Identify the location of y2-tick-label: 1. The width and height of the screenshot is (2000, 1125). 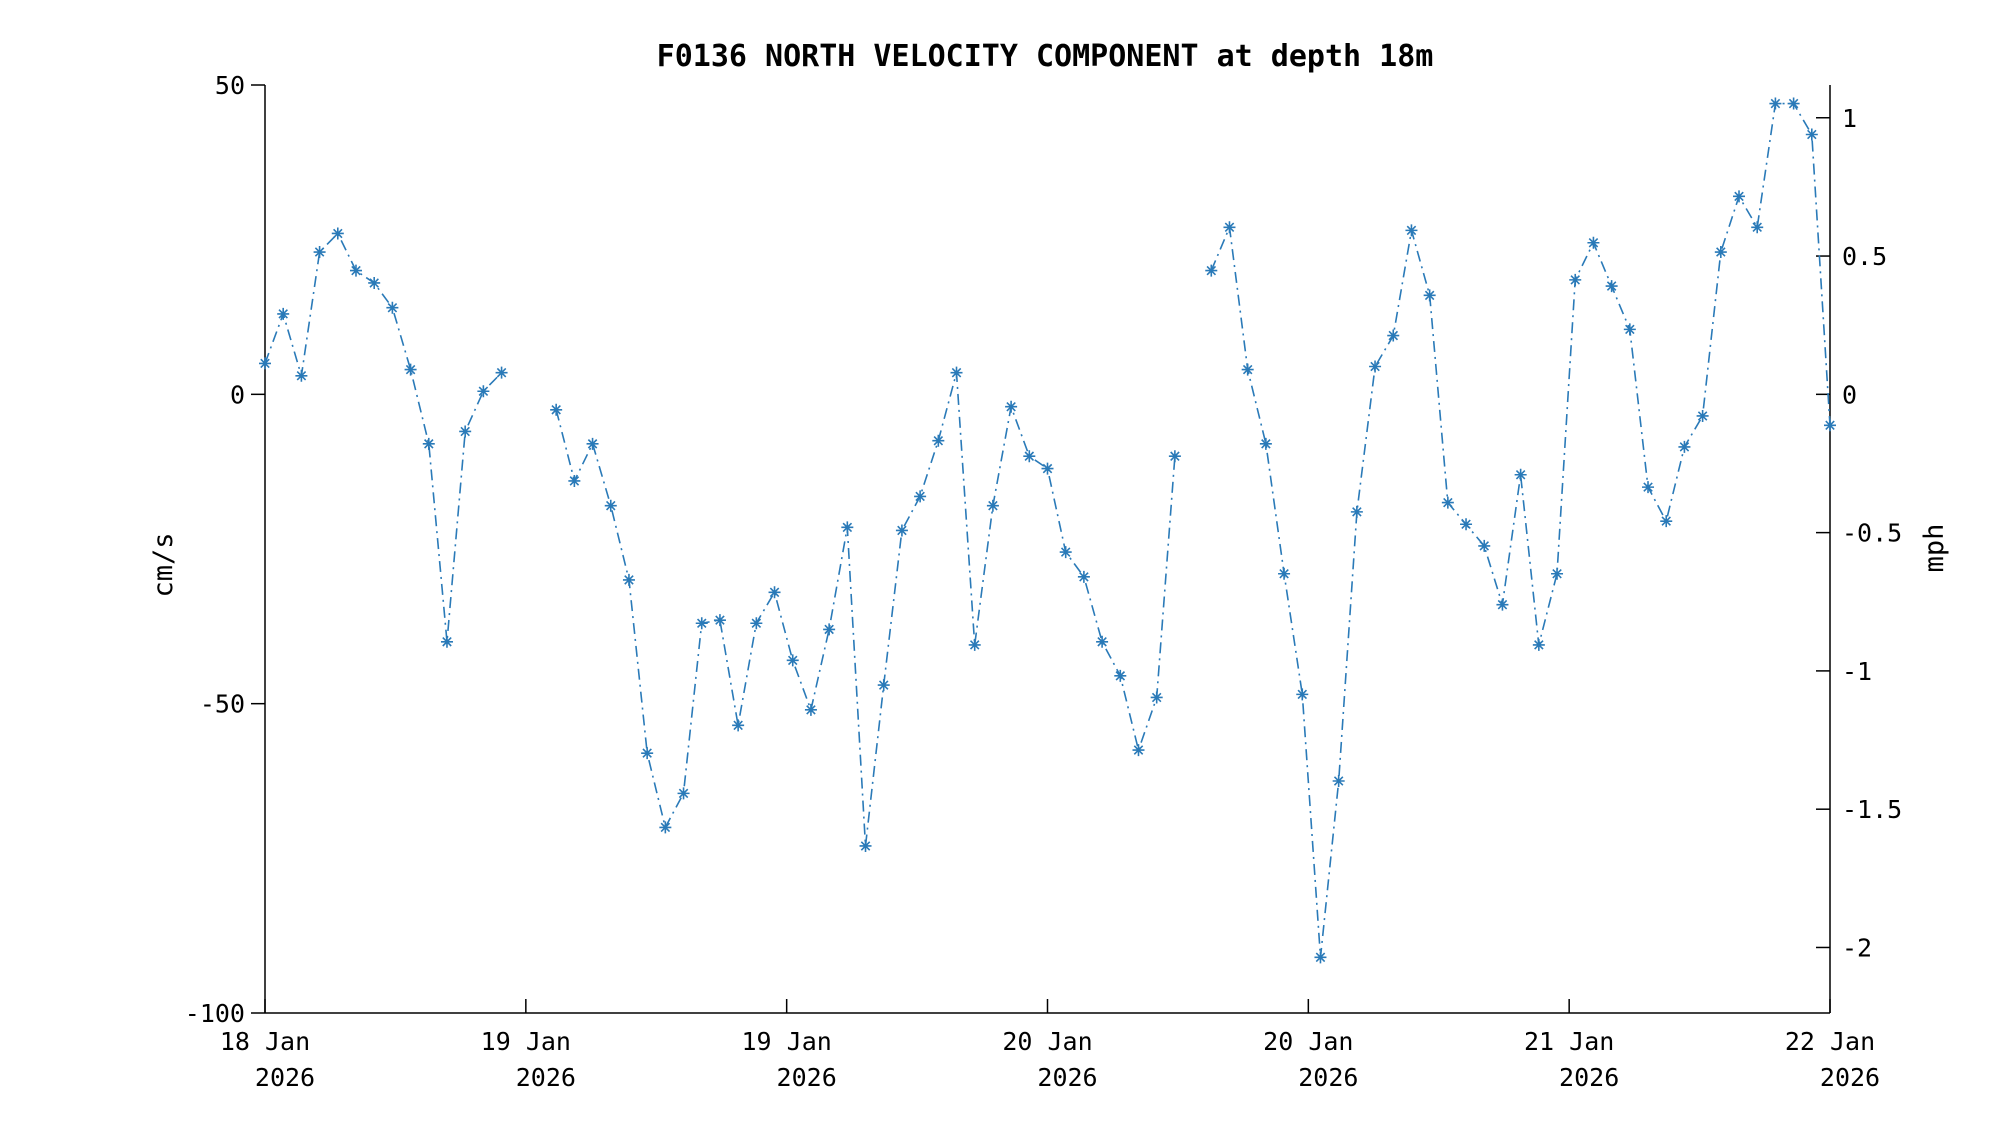
(1849, 118).